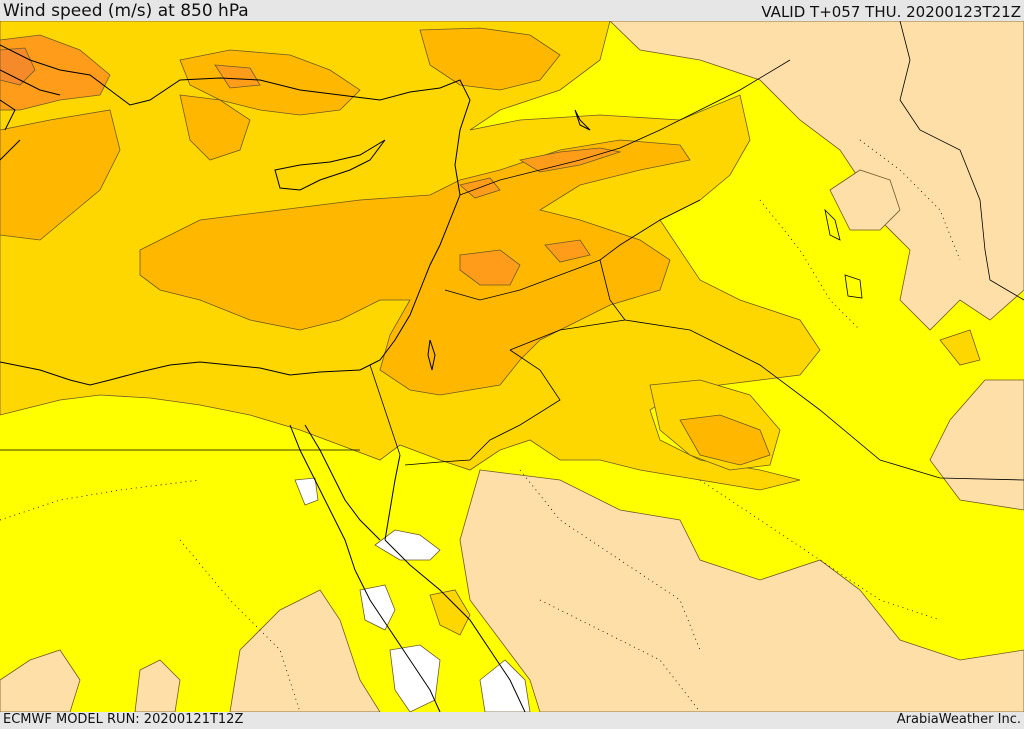 This screenshot has height=729, width=1024. Describe the element at coordinates (306, 491) in the screenshot. I see `white-patch-gulf-suez` at that location.